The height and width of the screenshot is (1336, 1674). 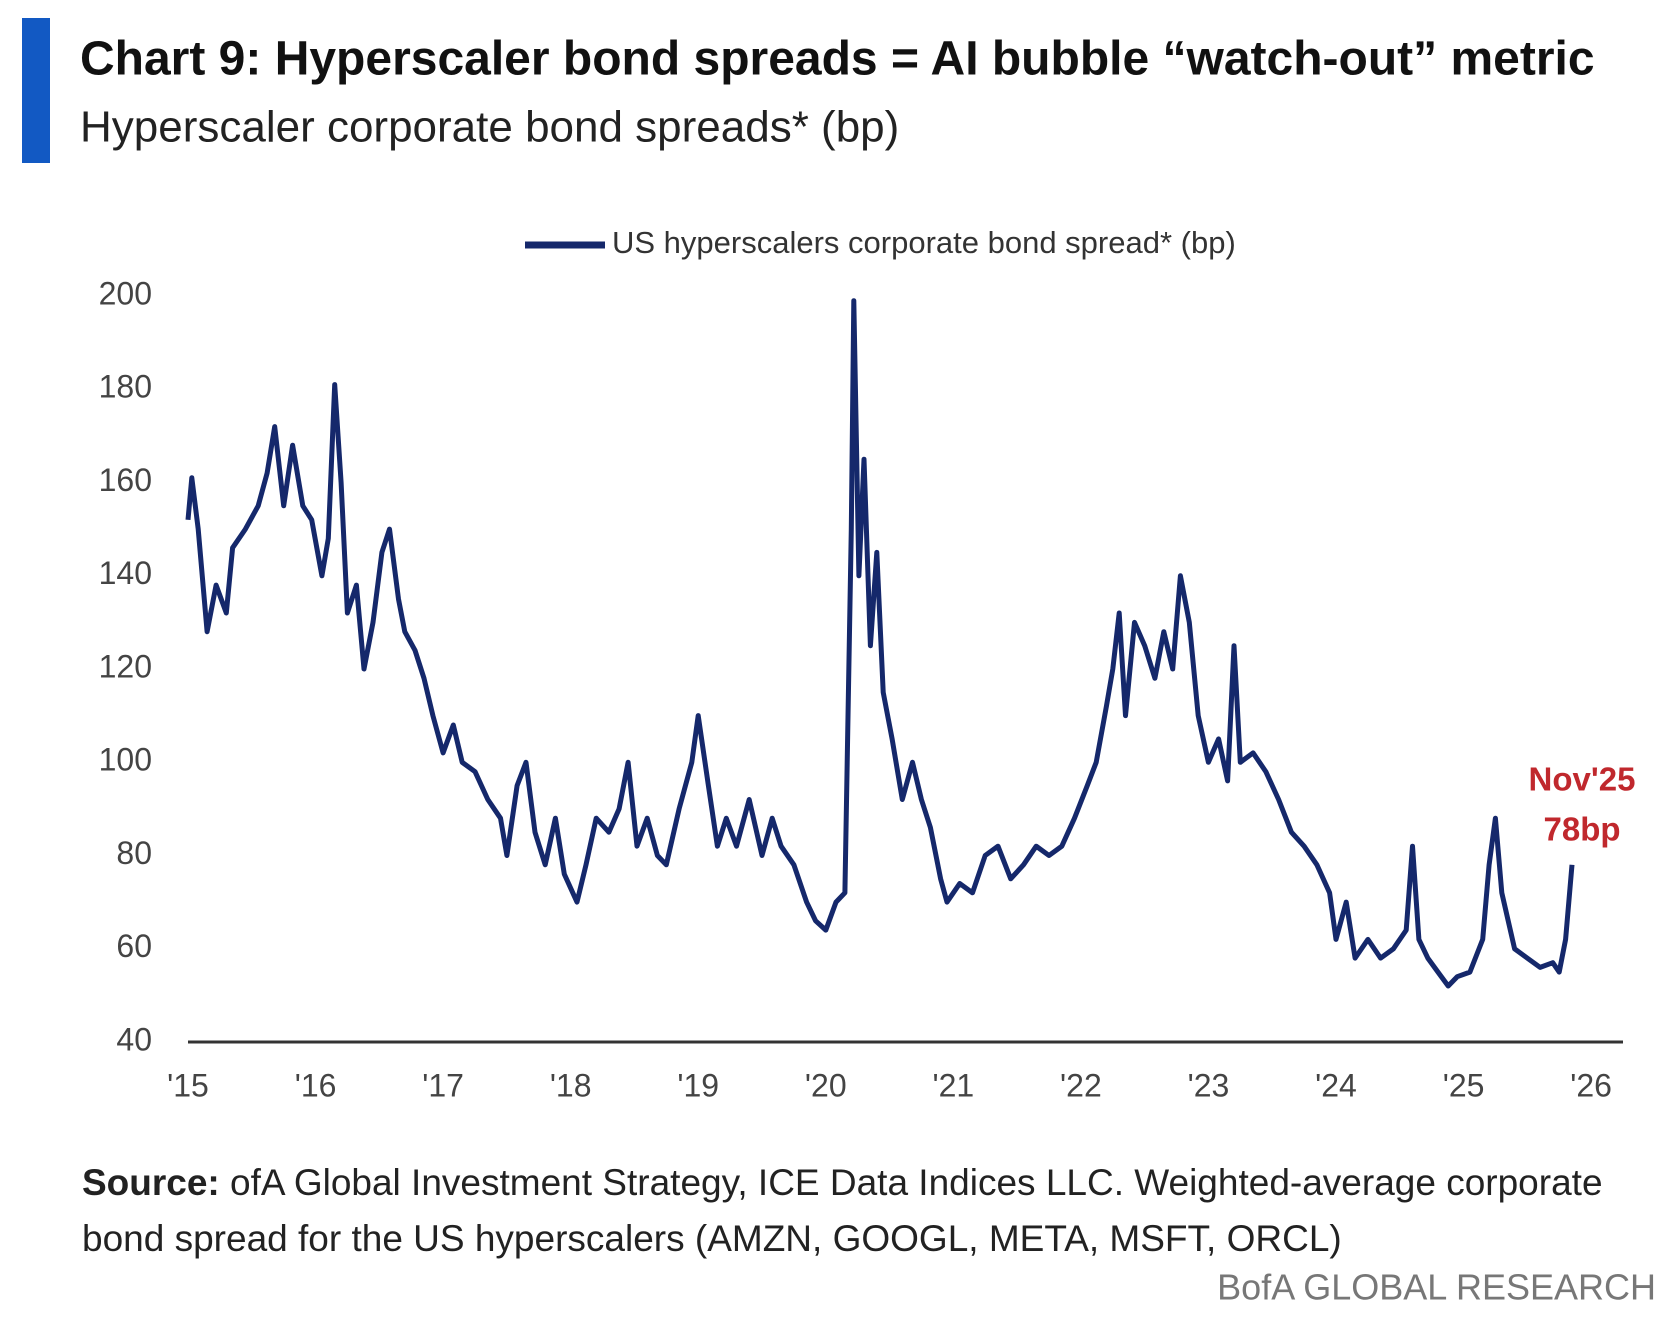 I want to click on x-tick-label: '23, so click(x=1209, y=1085).